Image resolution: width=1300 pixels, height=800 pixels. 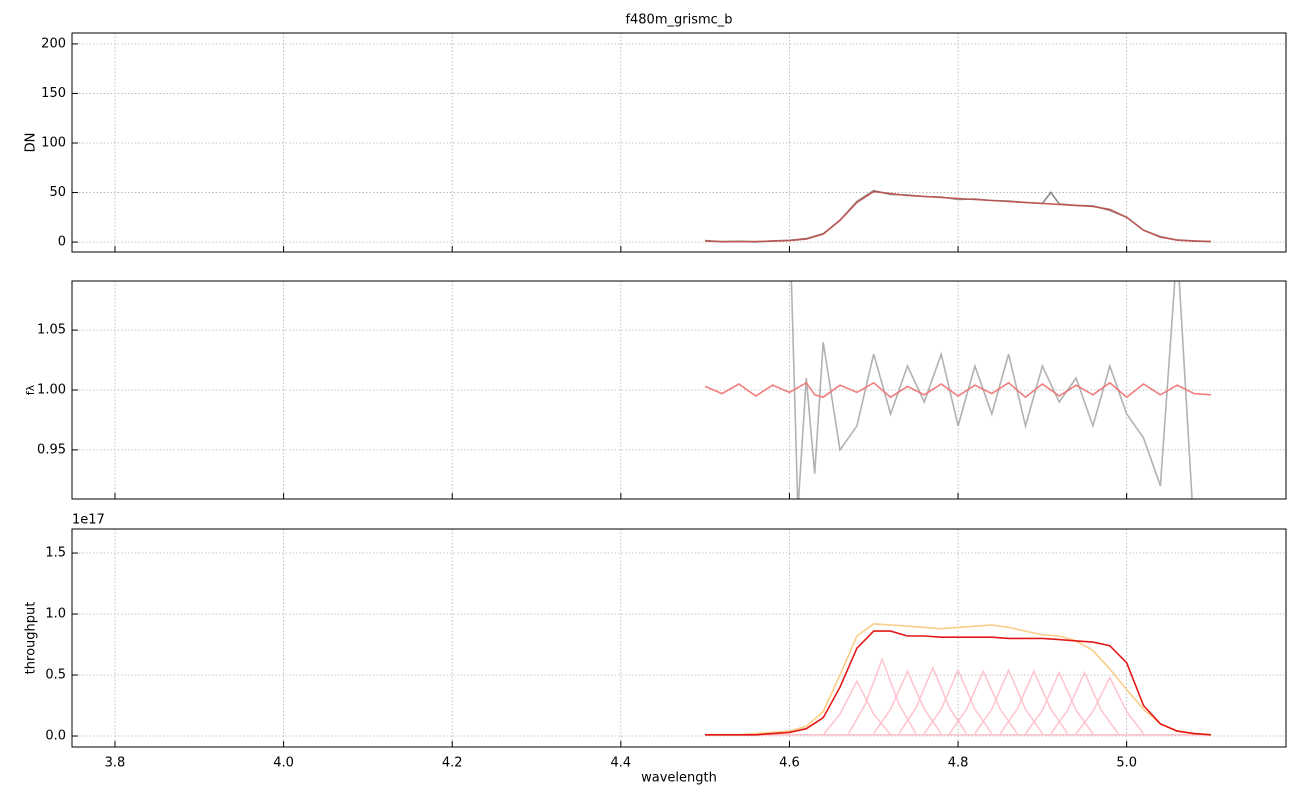 What do you see at coordinates (452, 763) in the screenshot?
I see `x-tick-label: 4.2` at bounding box center [452, 763].